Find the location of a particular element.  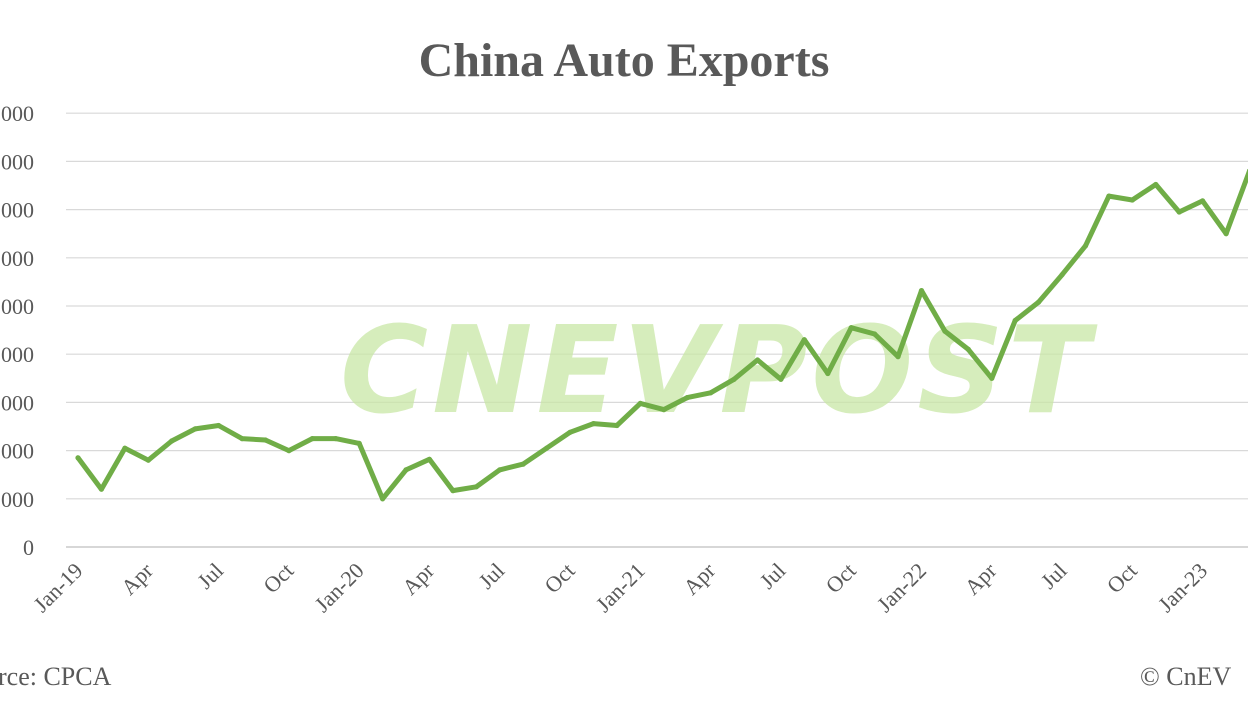

chart-title: China Auto Exports is located at coordinates (624, 60).